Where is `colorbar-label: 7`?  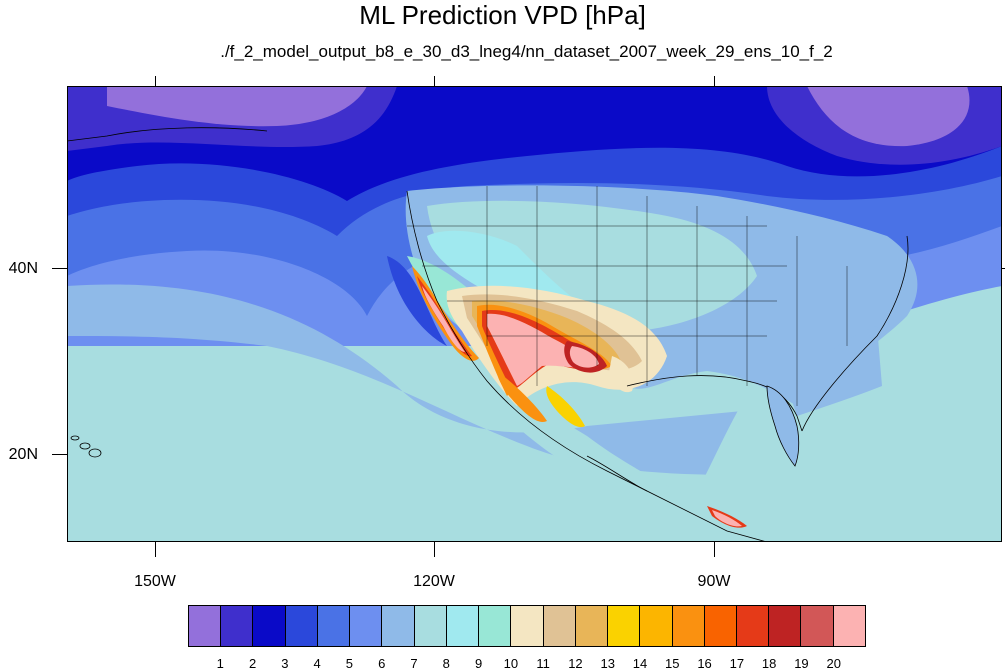 colorbar-label: 7 is located at coordinates (414, 663).